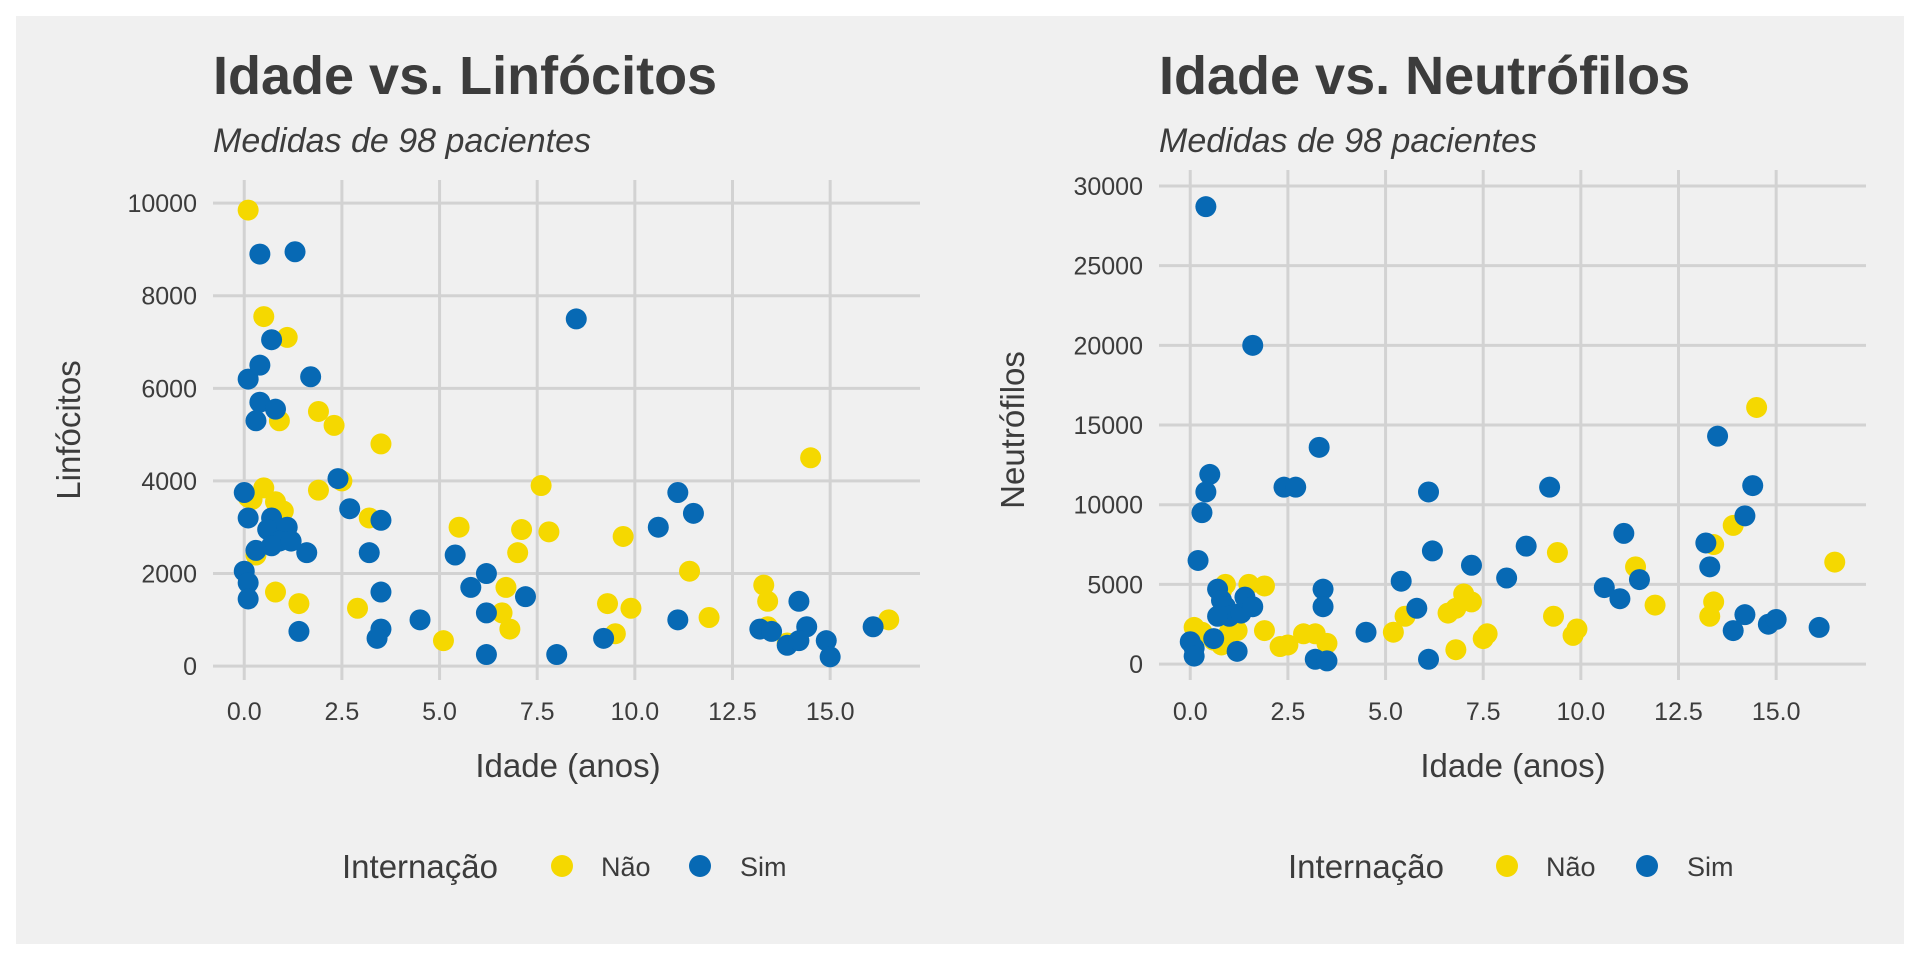  Describe the element at coordinates (169, 575) in the screenshot. I see `y-tick-label: 2000` at that location.